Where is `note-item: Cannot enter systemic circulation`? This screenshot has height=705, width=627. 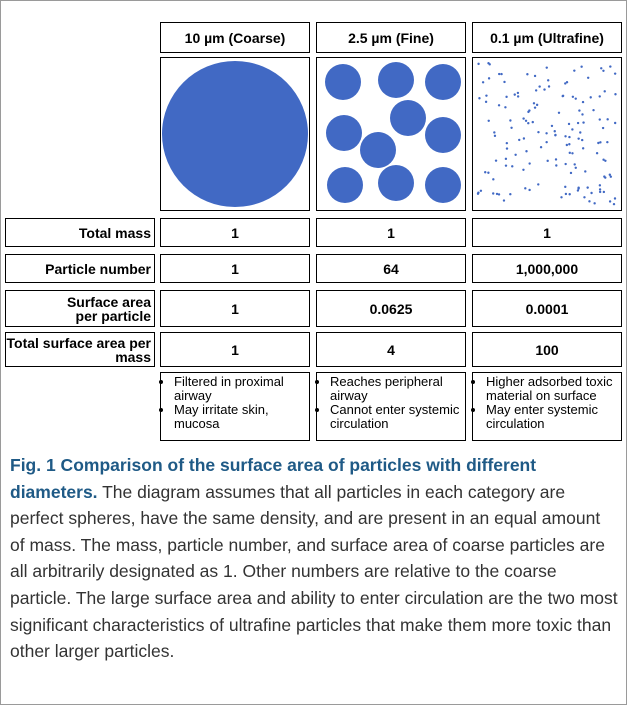
note-item: Cannot enter systemic circulation is located at coordinates (397, 417).